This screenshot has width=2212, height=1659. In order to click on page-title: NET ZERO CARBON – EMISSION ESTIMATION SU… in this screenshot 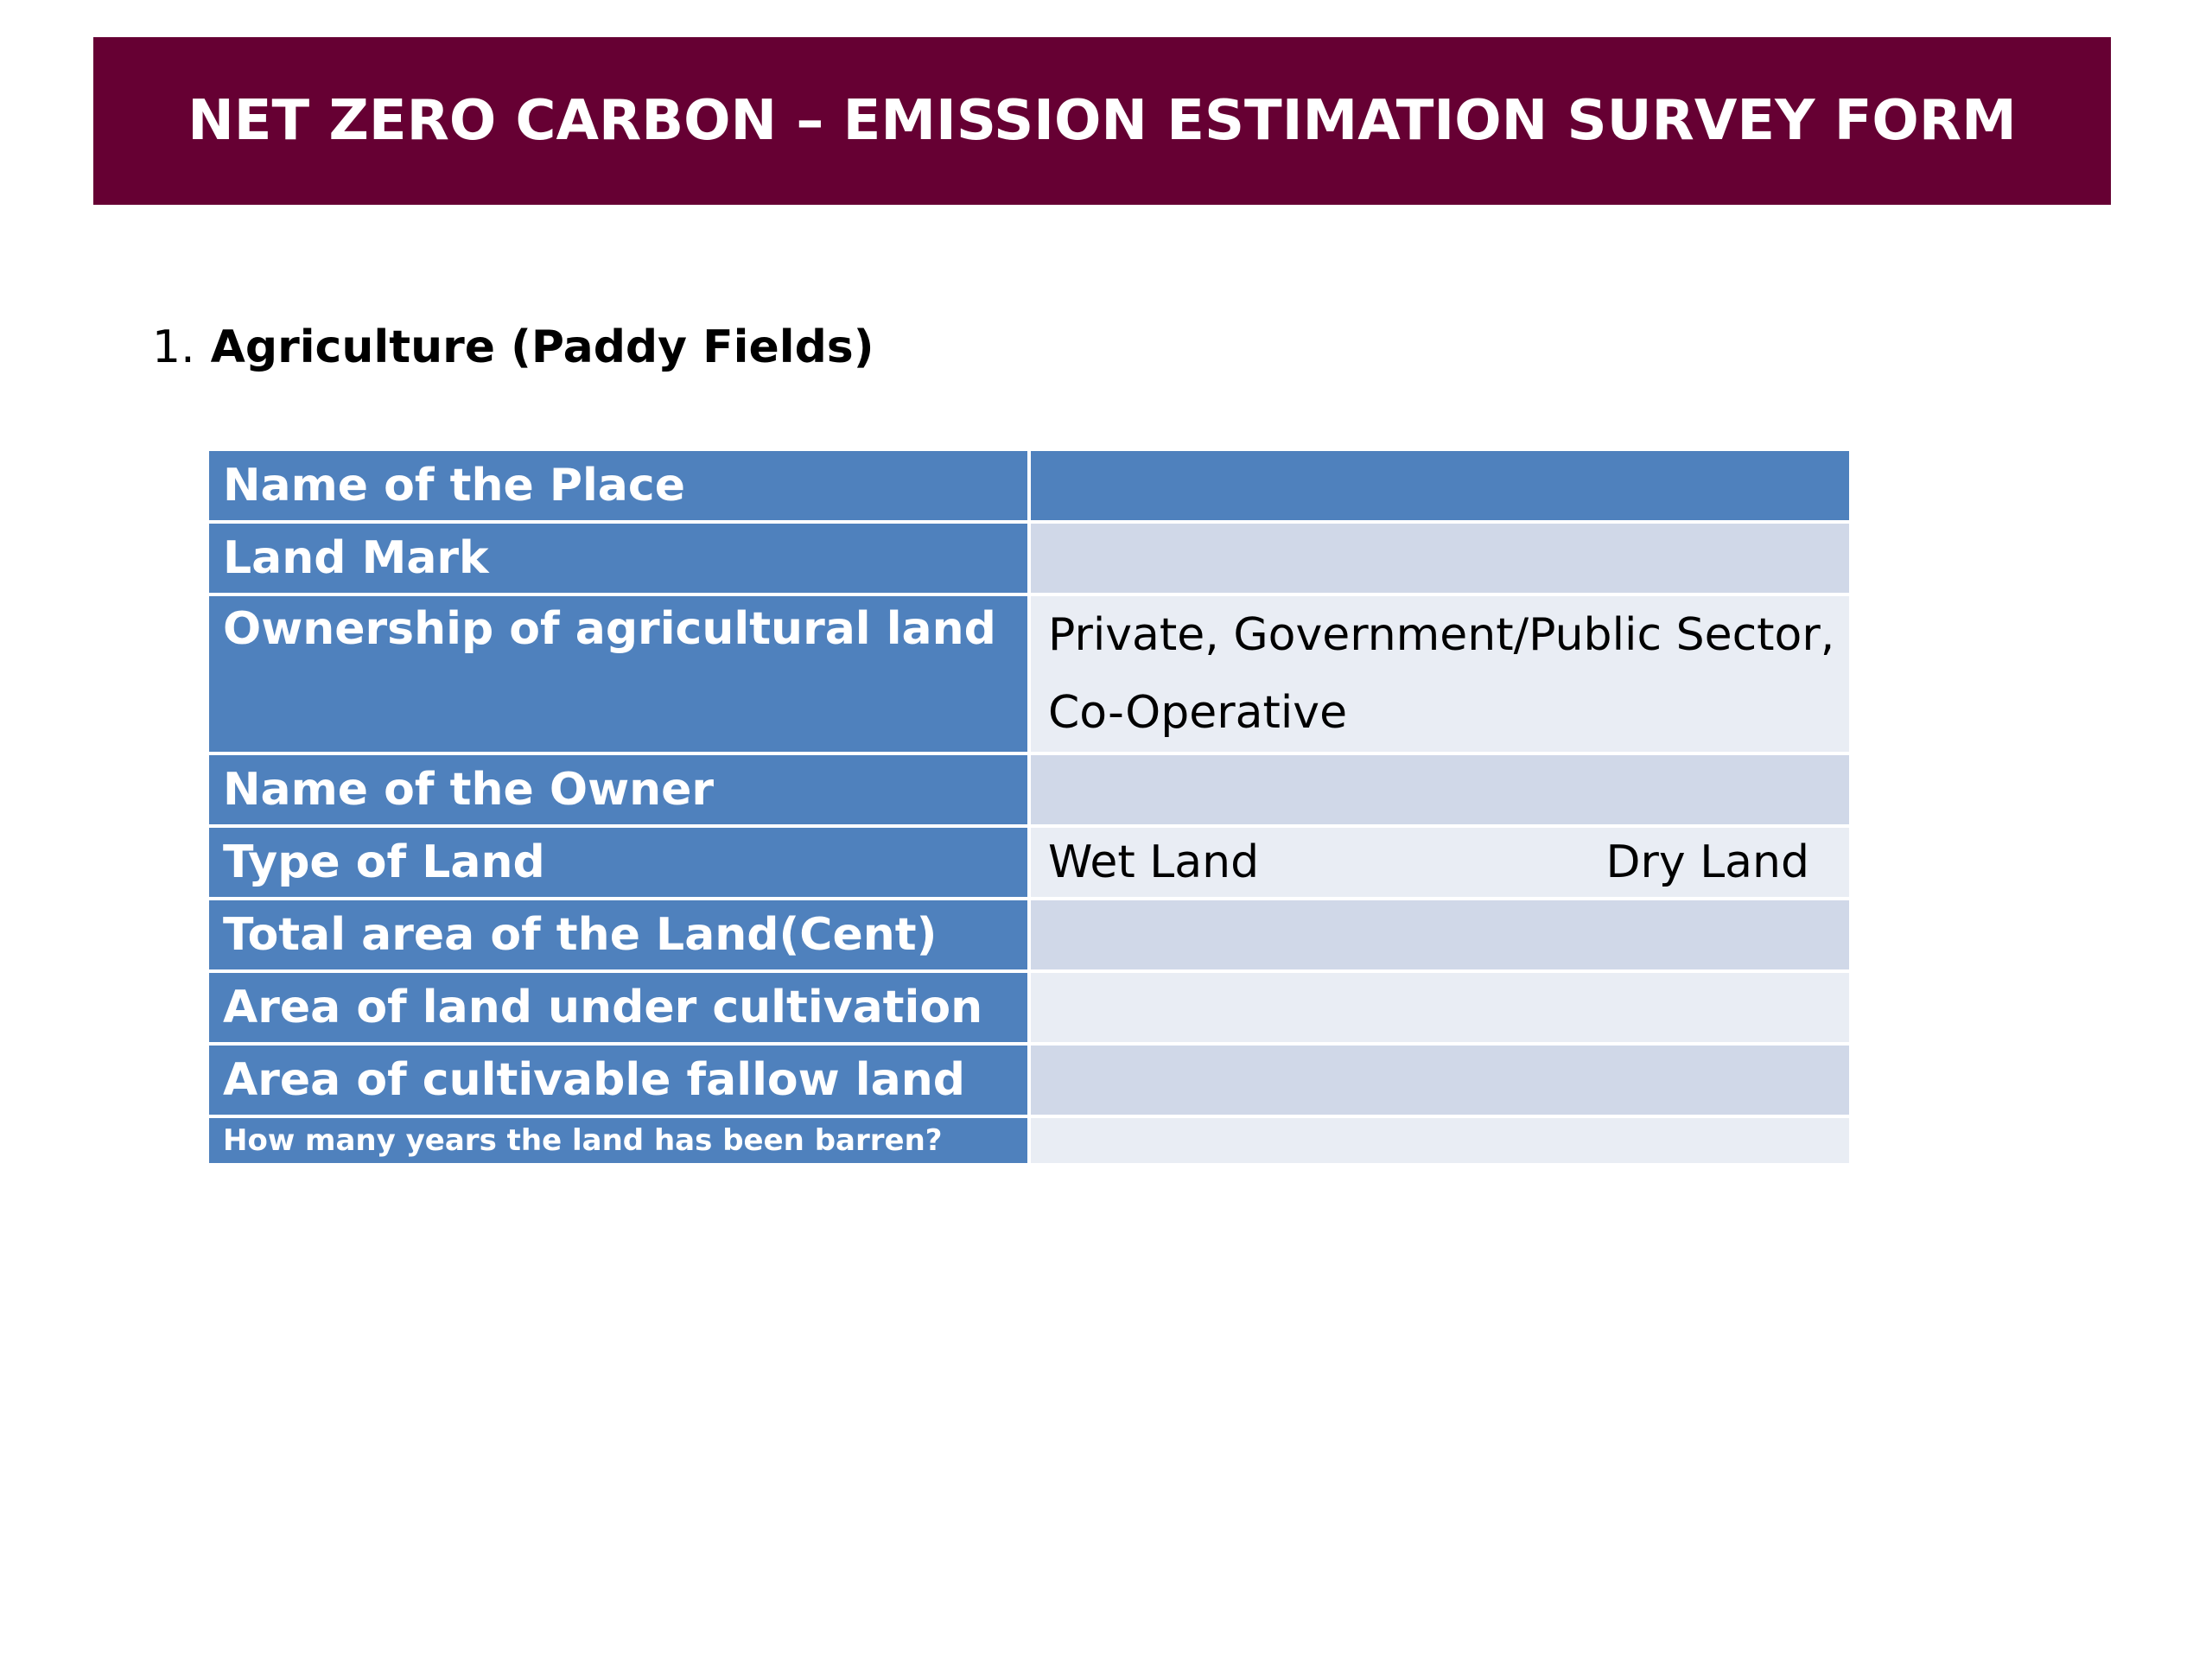, I will do `click(1102, 121)`.